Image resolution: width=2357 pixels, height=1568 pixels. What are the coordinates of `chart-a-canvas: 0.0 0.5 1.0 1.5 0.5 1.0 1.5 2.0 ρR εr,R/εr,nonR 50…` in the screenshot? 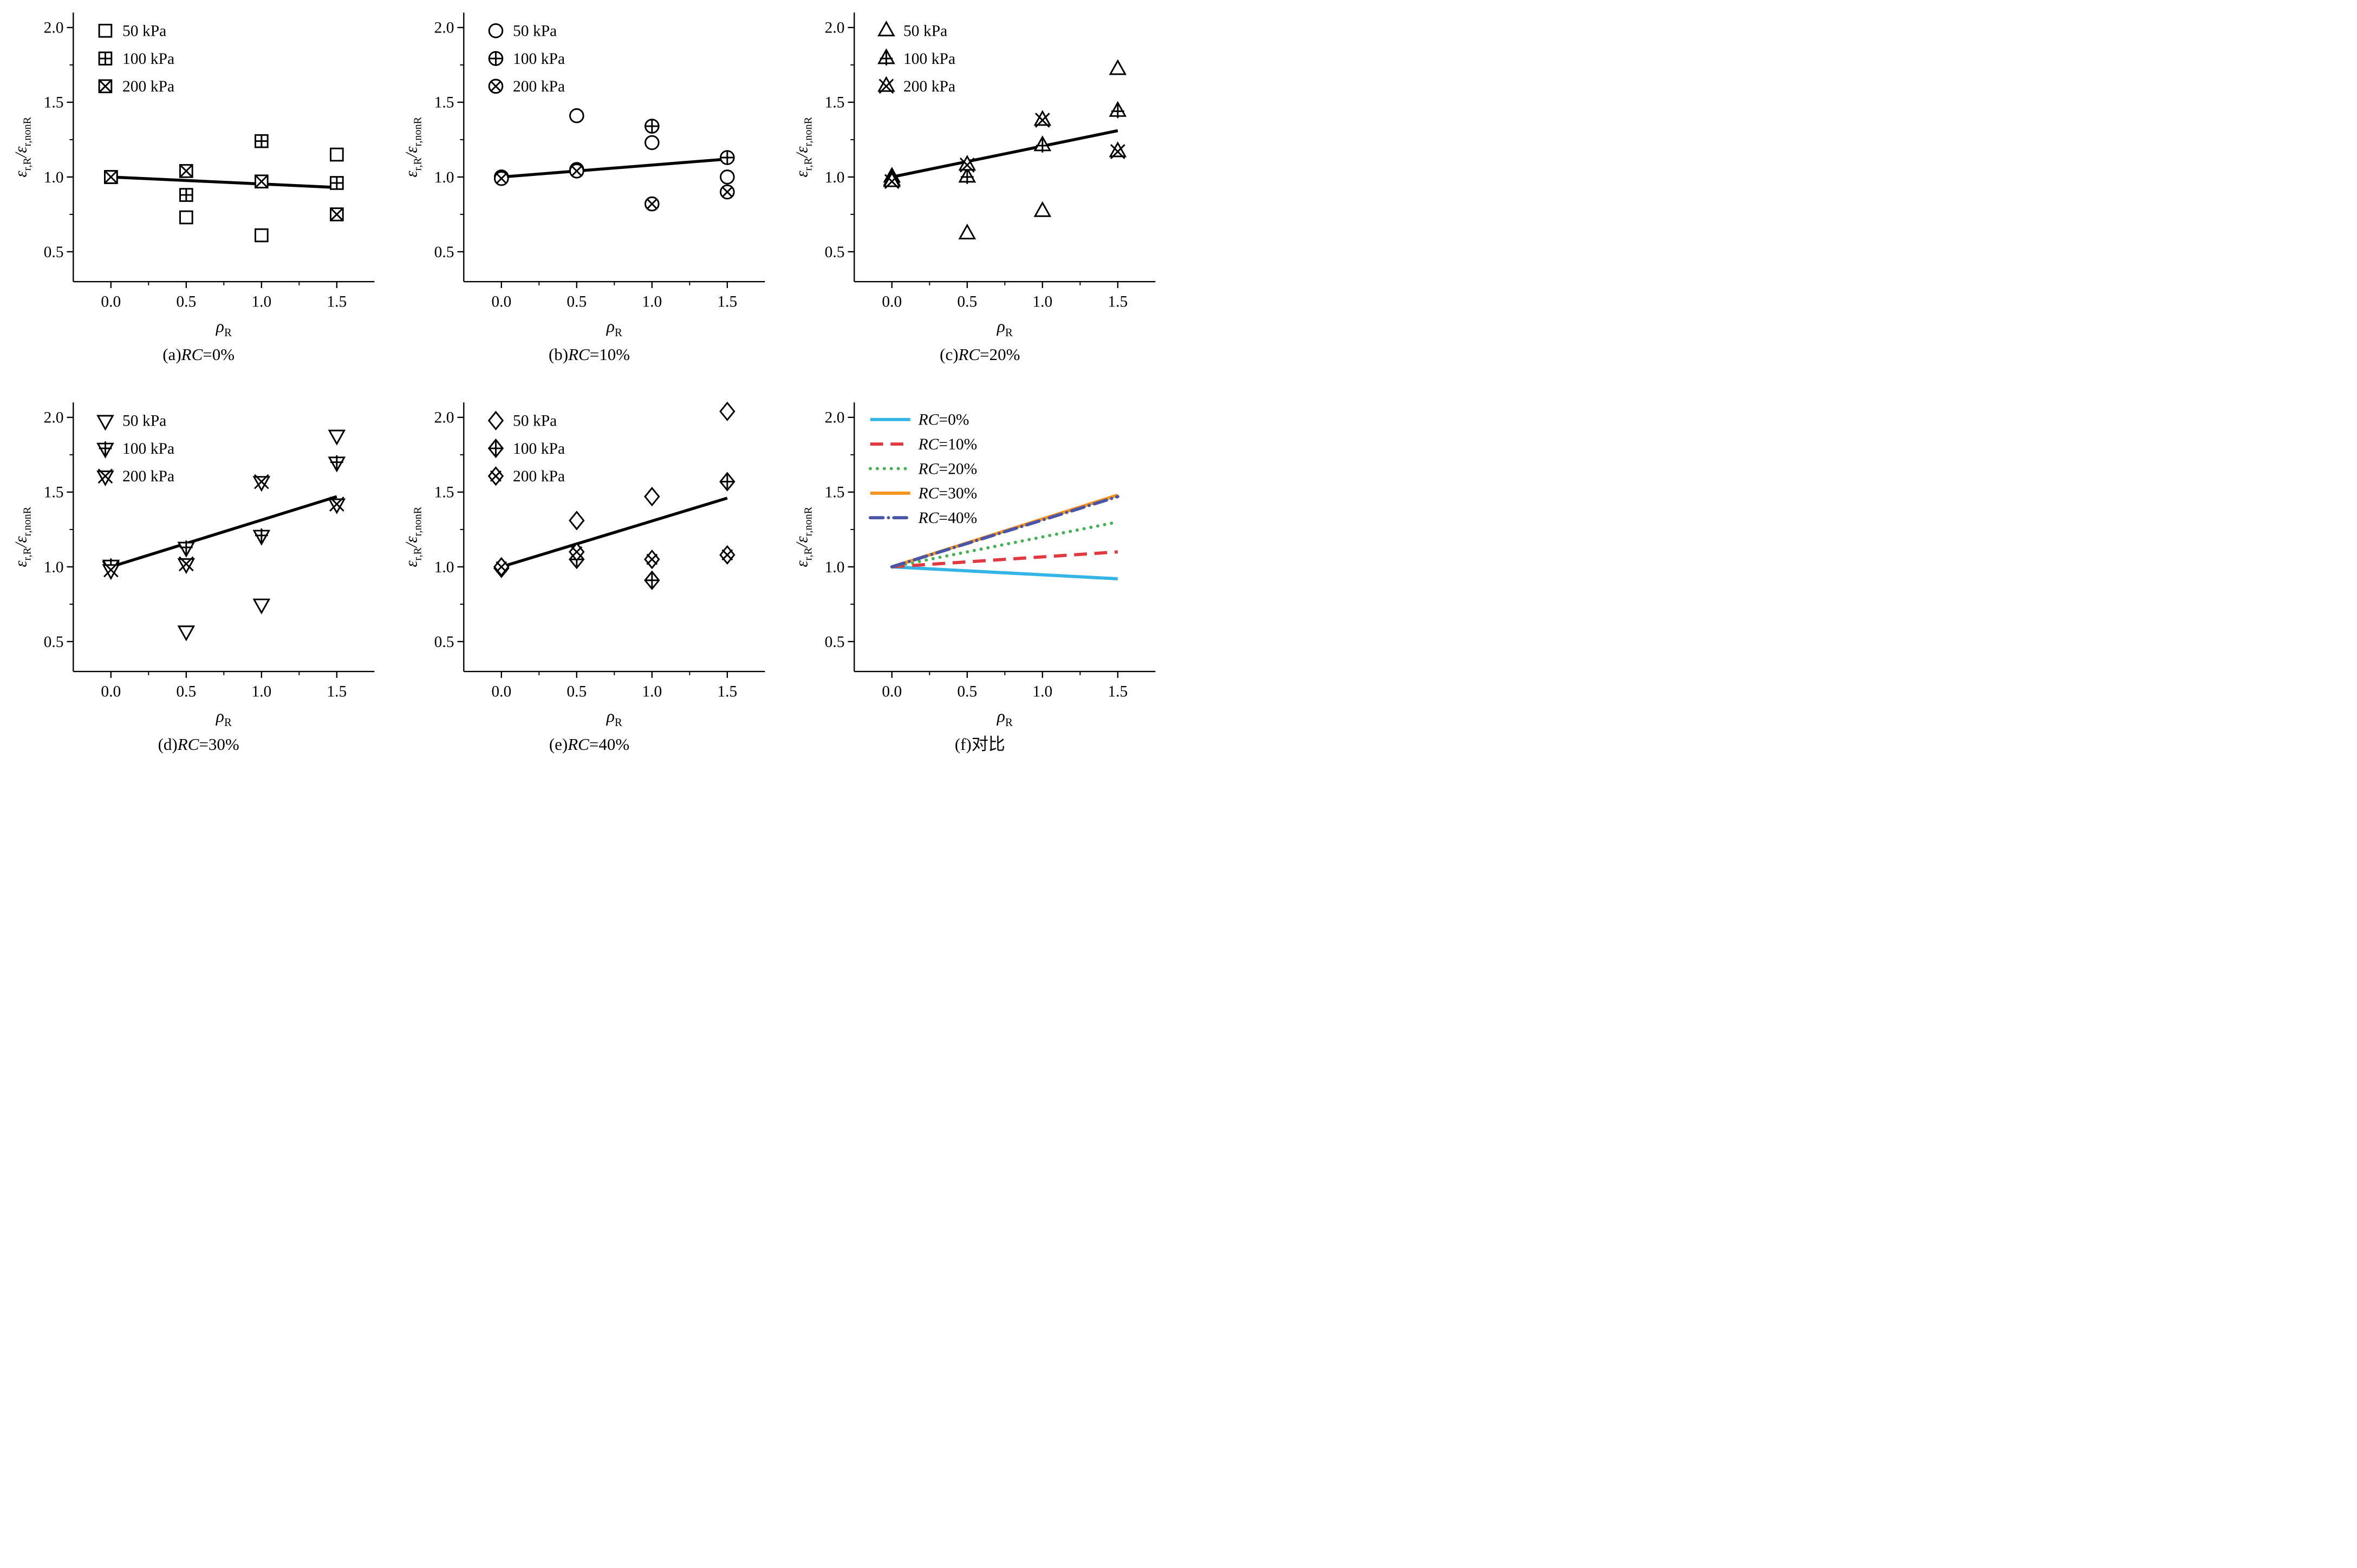 It's located at (193, 175).